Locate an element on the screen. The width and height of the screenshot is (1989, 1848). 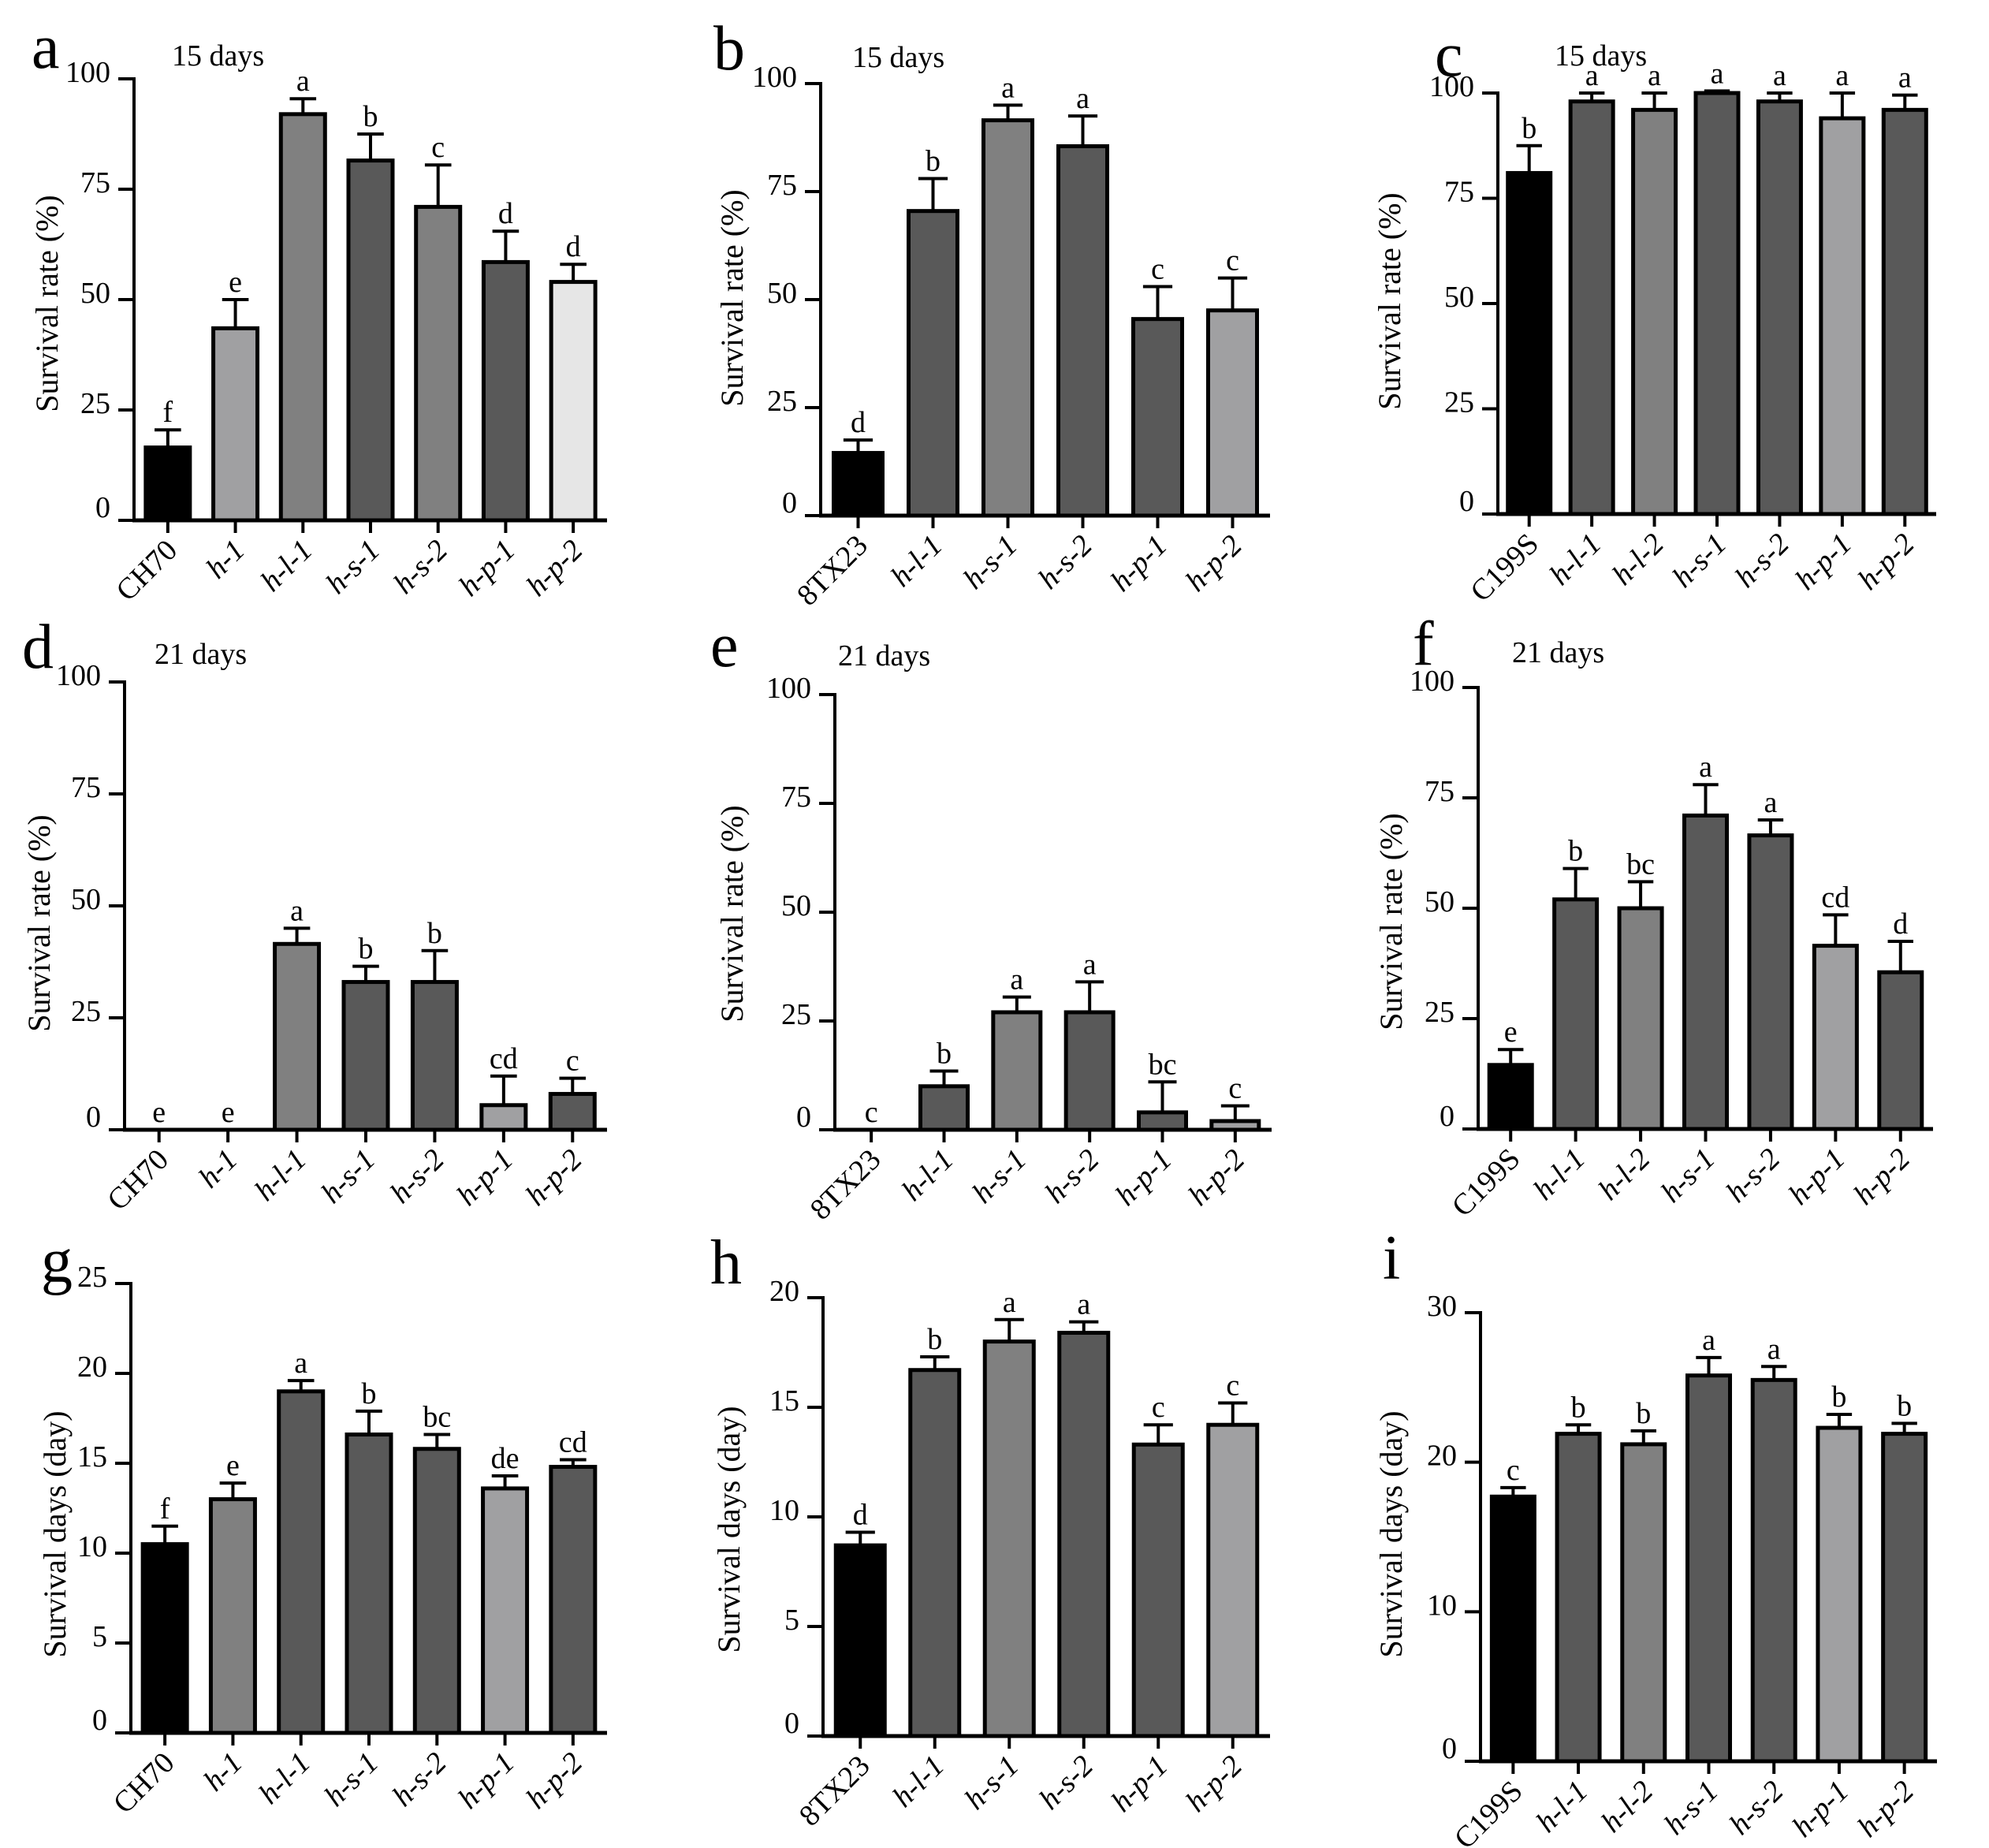
panel-letter: h is located at coordinates (726, 1263).